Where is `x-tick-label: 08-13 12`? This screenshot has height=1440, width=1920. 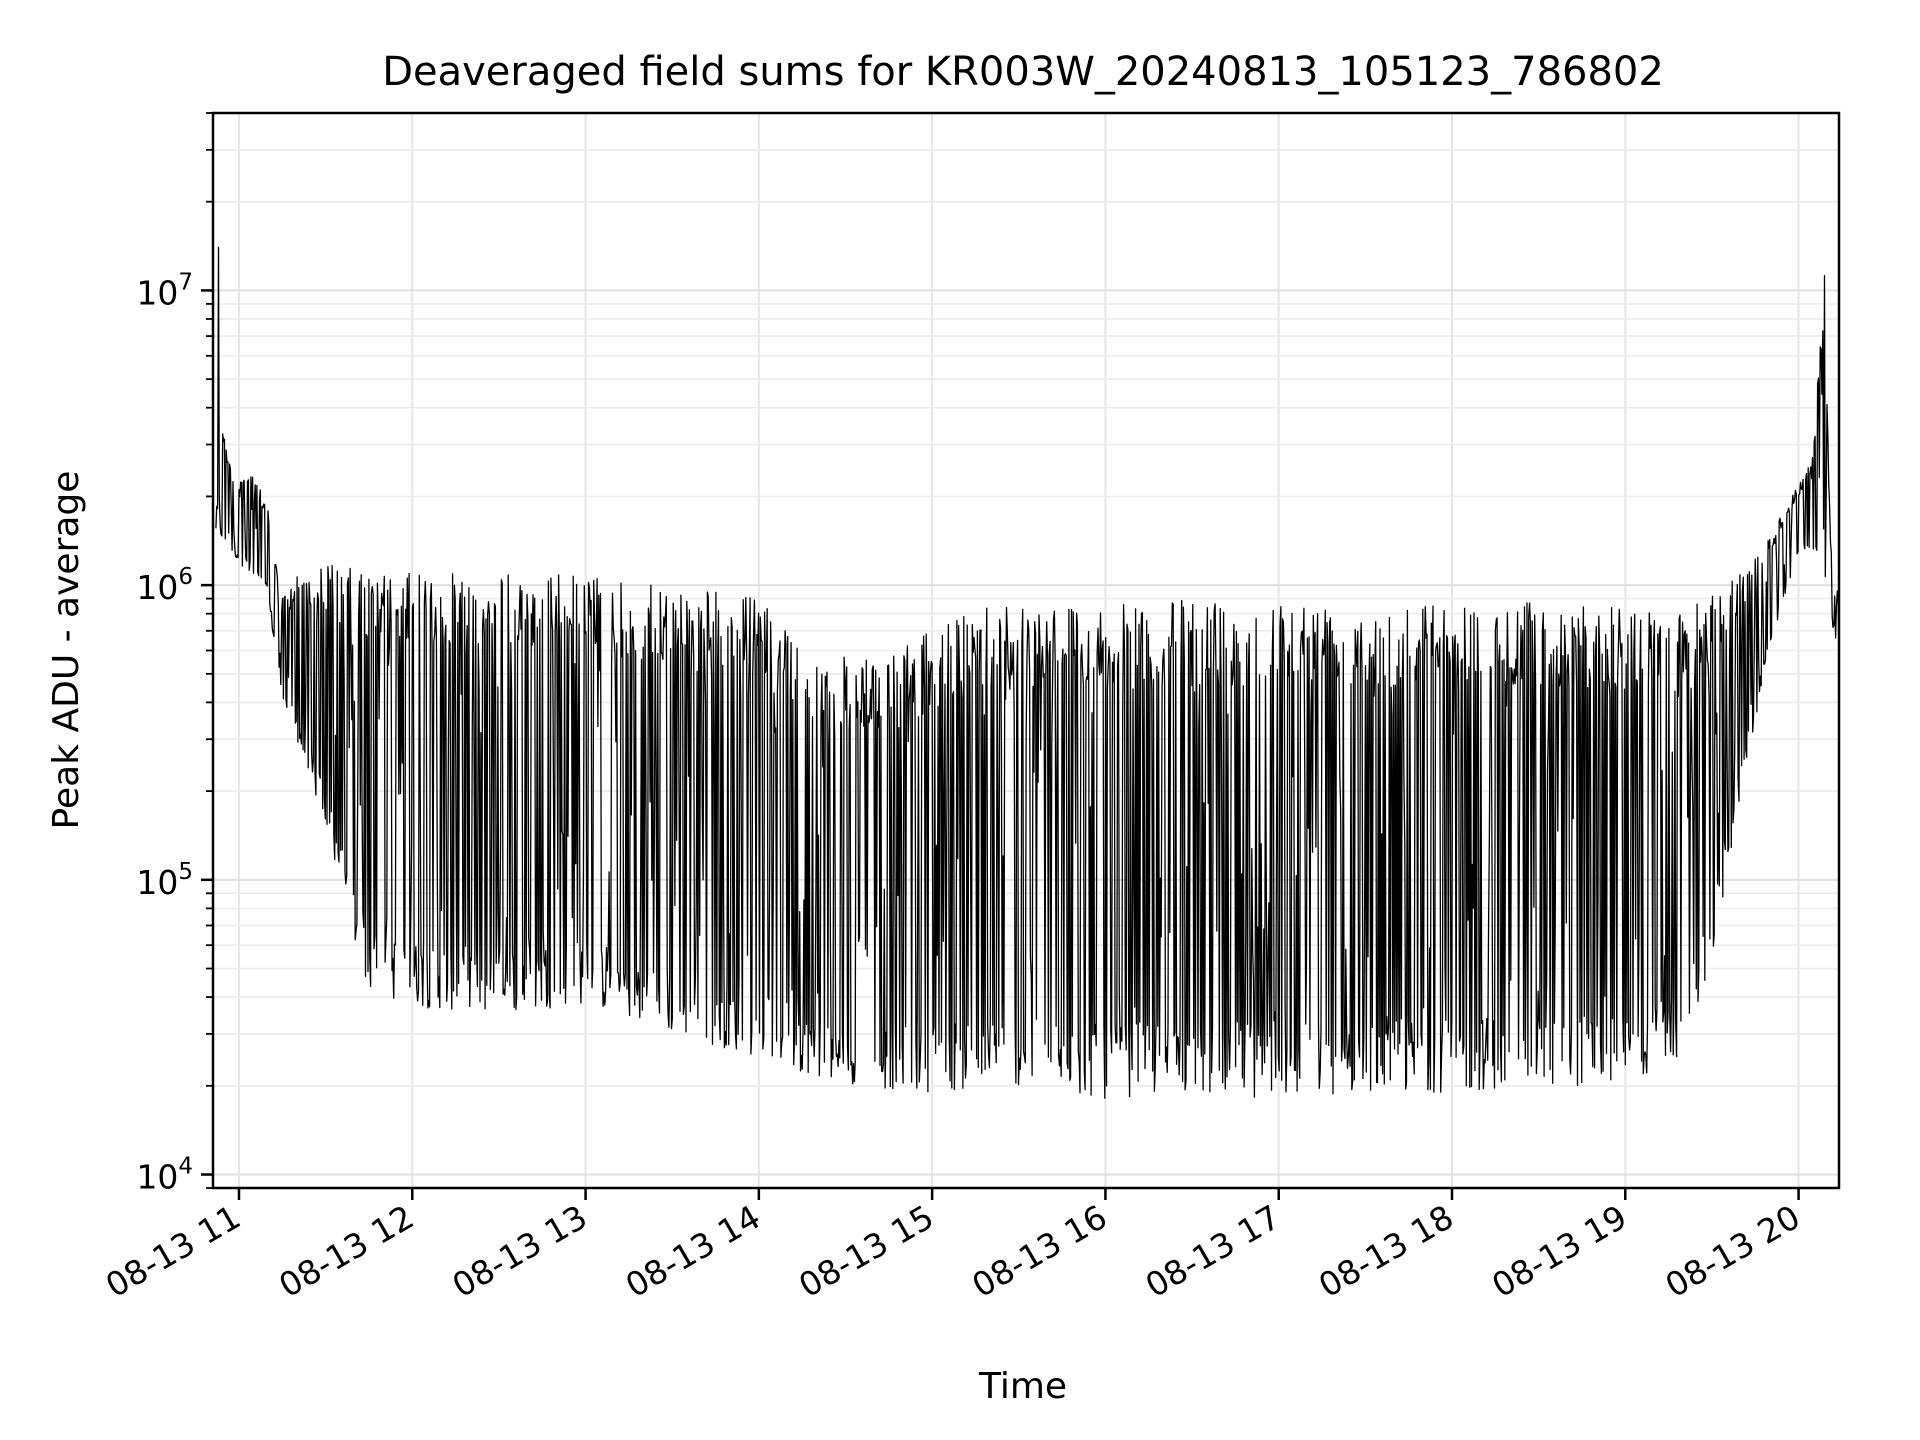
x-tick-label: 08-13 12 is located at coordinates (346, 1251).